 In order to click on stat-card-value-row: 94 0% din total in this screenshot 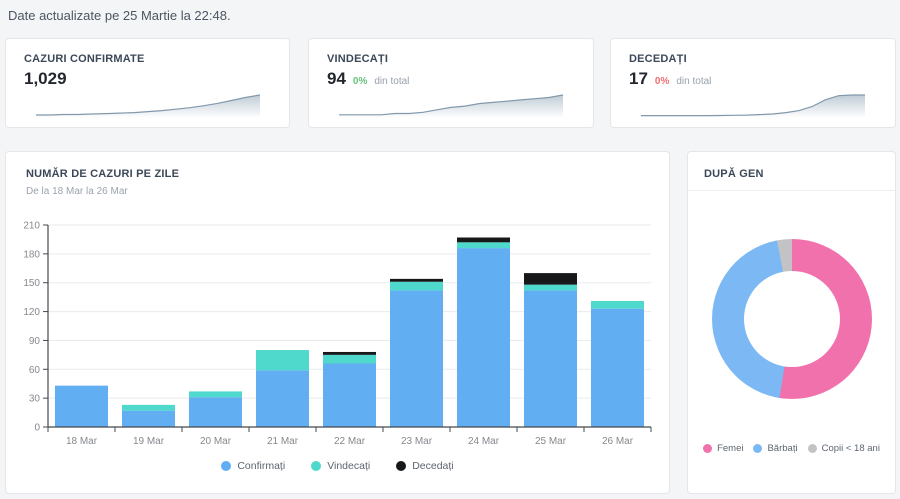, I will do `click(454, 79)`.